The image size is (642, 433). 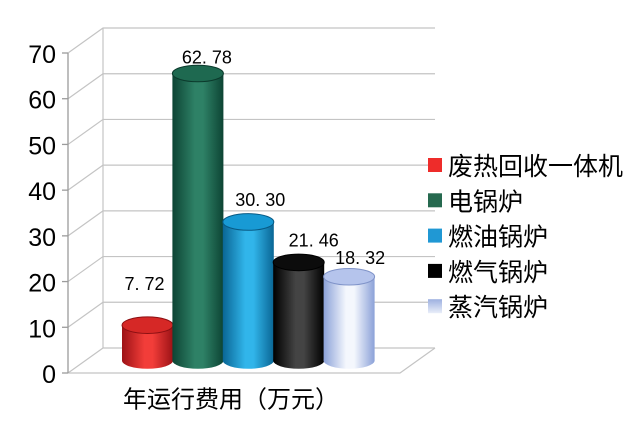 I want to click on y-tick-label: 10, so click(x=42, y=329).